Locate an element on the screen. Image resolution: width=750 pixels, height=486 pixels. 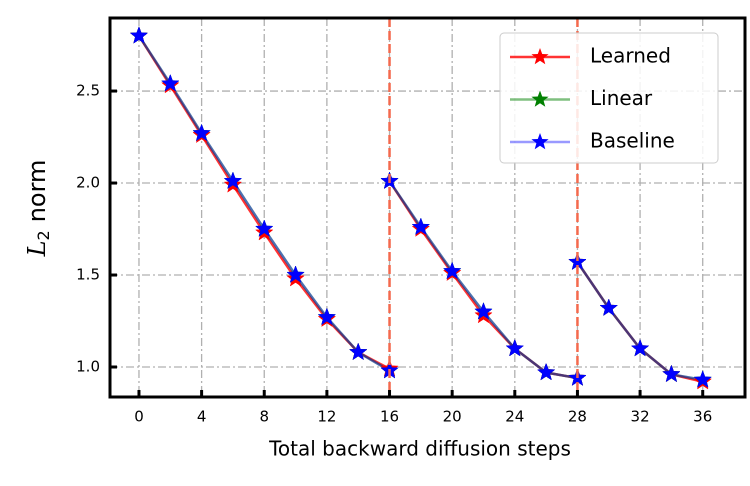
x-tick-label: 12 is located at coordinates (326, 417).